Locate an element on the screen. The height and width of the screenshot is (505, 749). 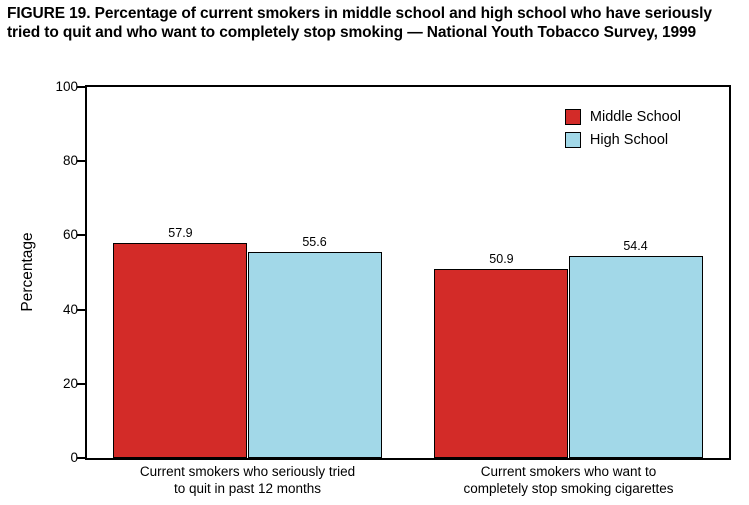
bar-value-label: 55.6 is located at coordinates (314, 241).